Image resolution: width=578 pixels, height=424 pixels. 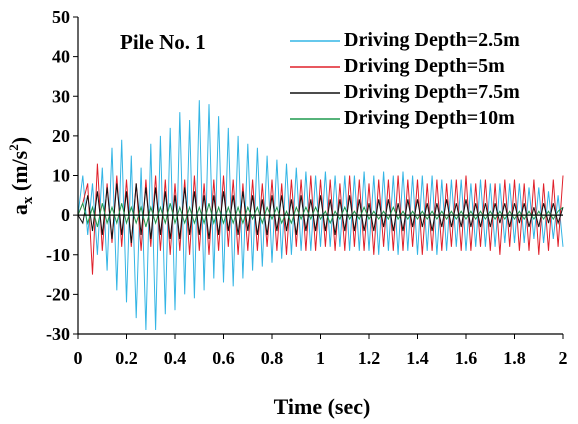 I want to click on y-tick-label: 20, so click(x=61, y=136).